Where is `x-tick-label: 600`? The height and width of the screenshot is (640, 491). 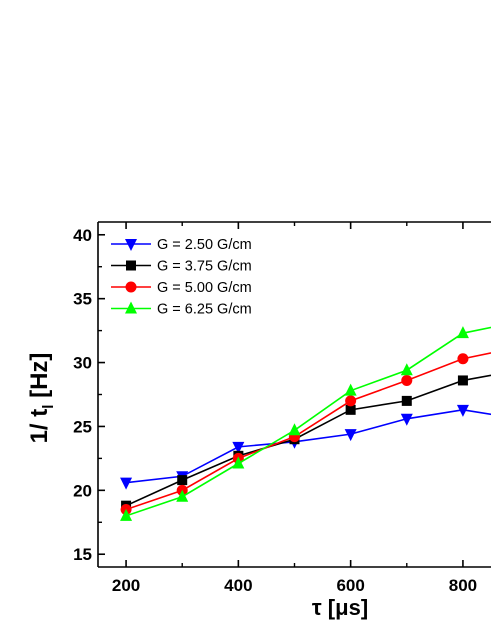
x-tick-label: 600 is located at coordinates (350, 585).